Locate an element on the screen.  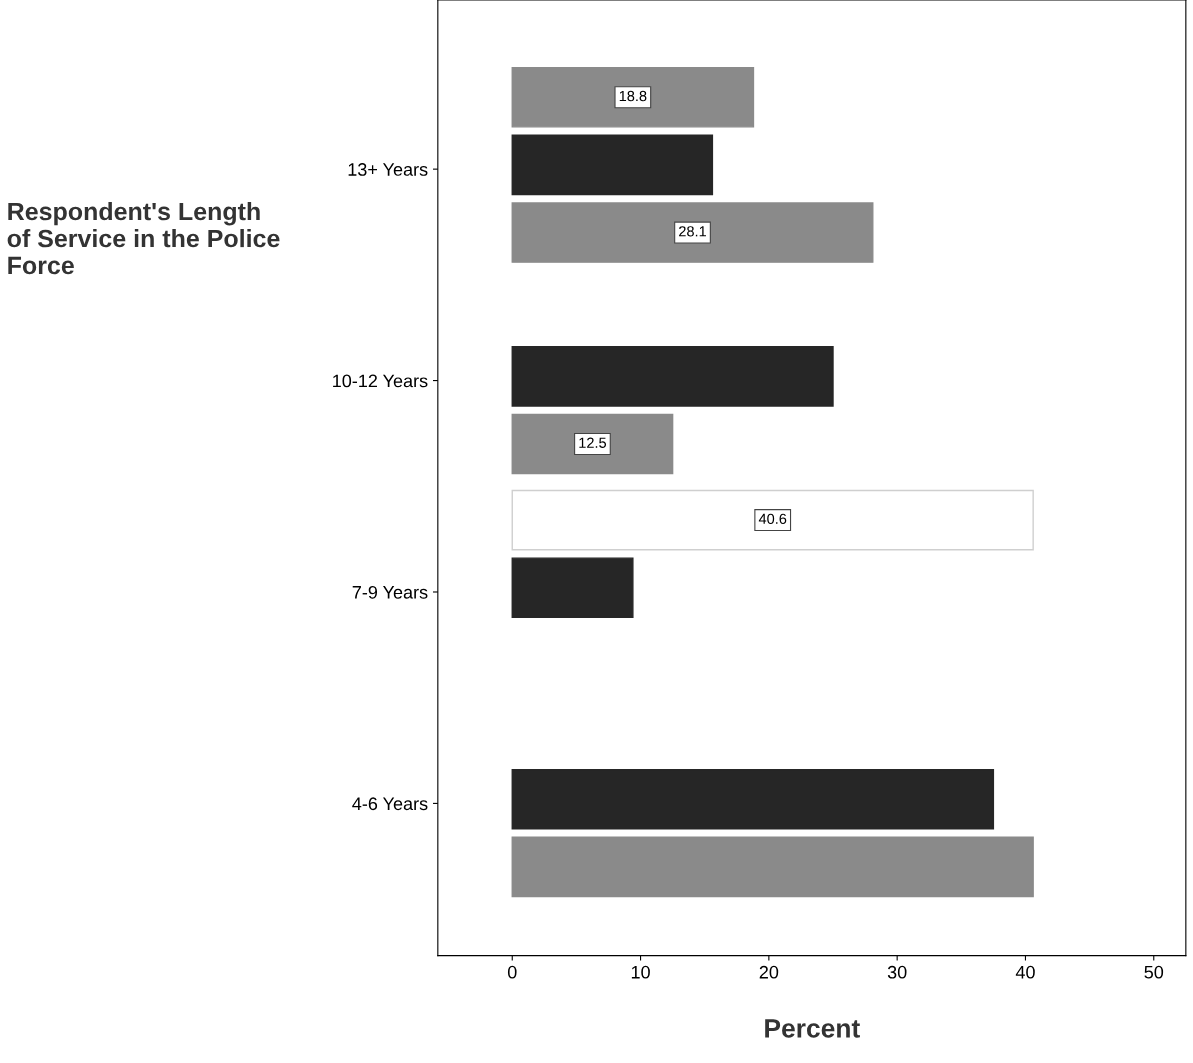
data-label: 18.8 is located at coordinates (633, 96).